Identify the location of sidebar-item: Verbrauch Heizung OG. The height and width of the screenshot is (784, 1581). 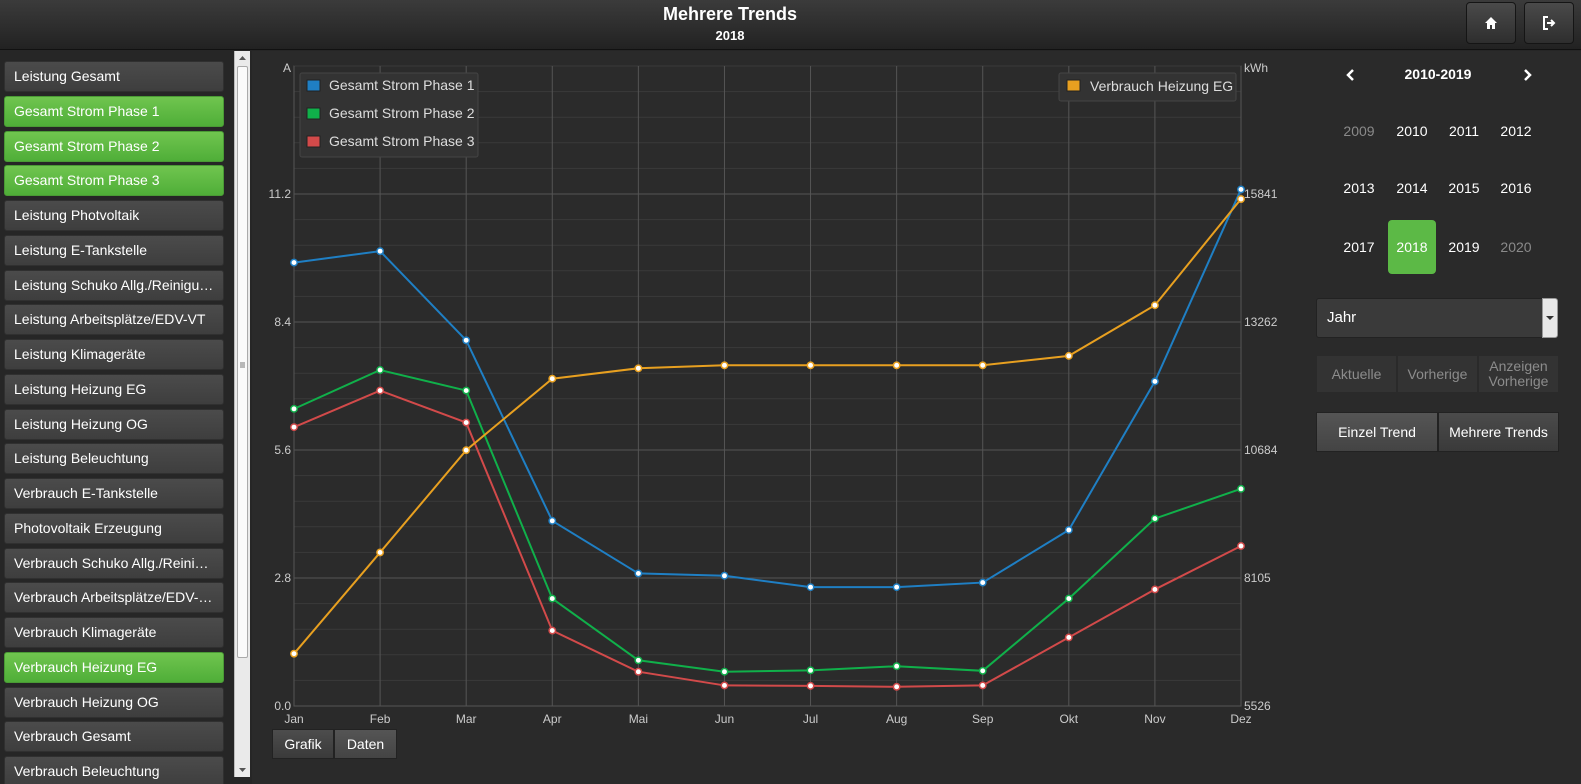
(114, 702).